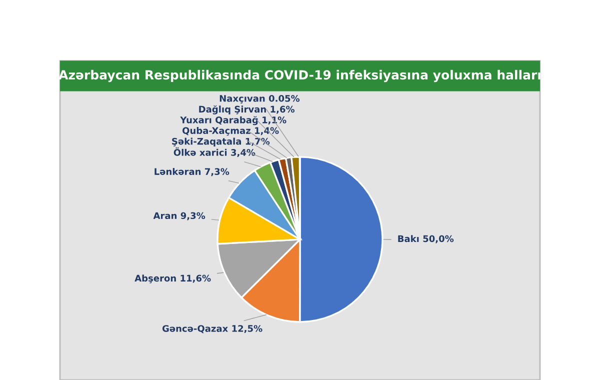  Describe the element at coordinates (230, 131) in the screenshot. I see `slice-label: Quba-Xaçmaz 1,4%` at that location.